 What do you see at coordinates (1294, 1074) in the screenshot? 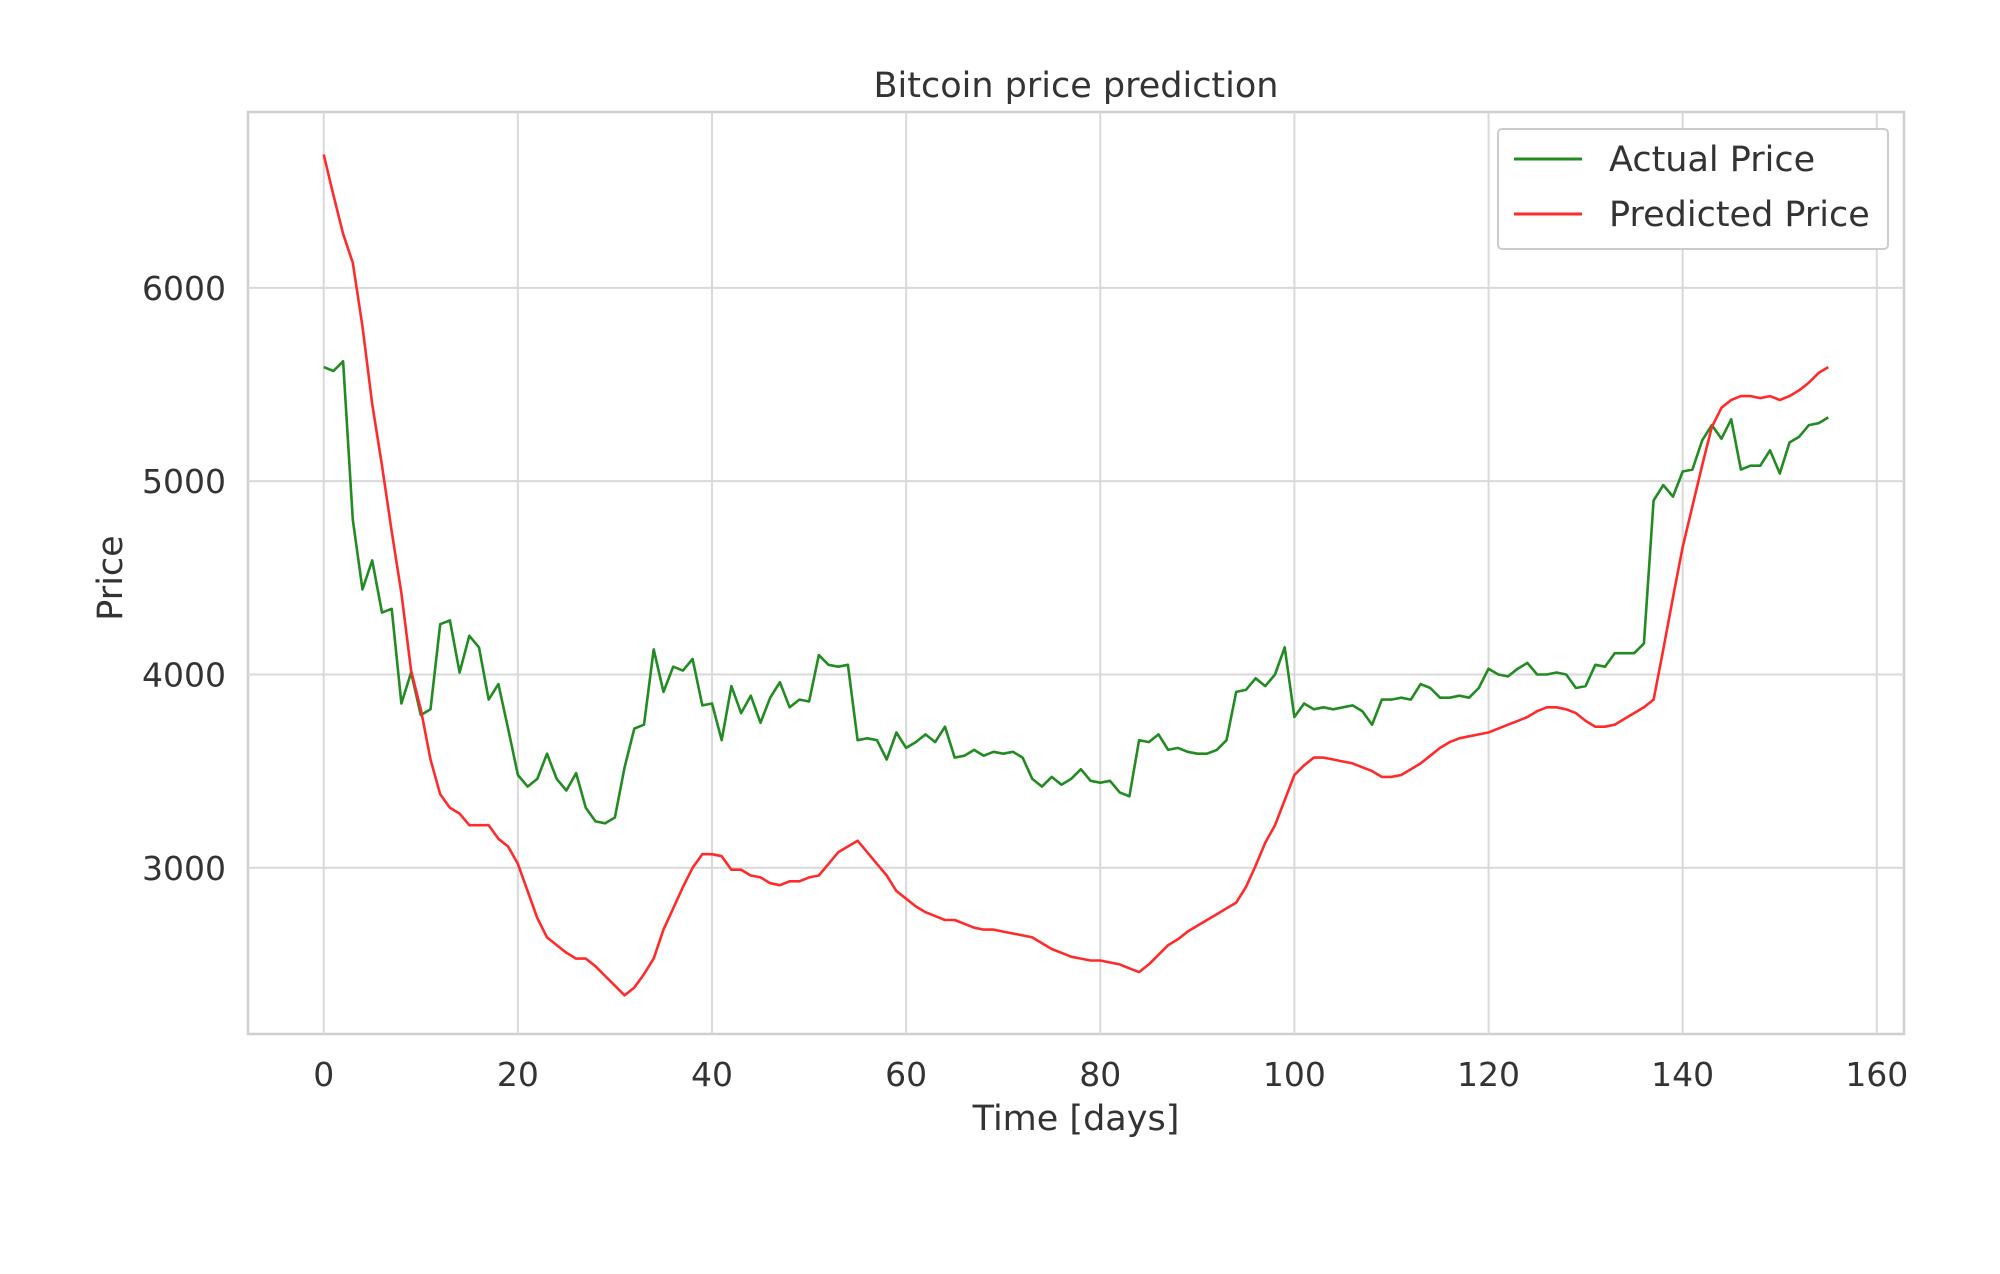
I see `x-tick-label: 100` at bounding box center [1294, 1074].